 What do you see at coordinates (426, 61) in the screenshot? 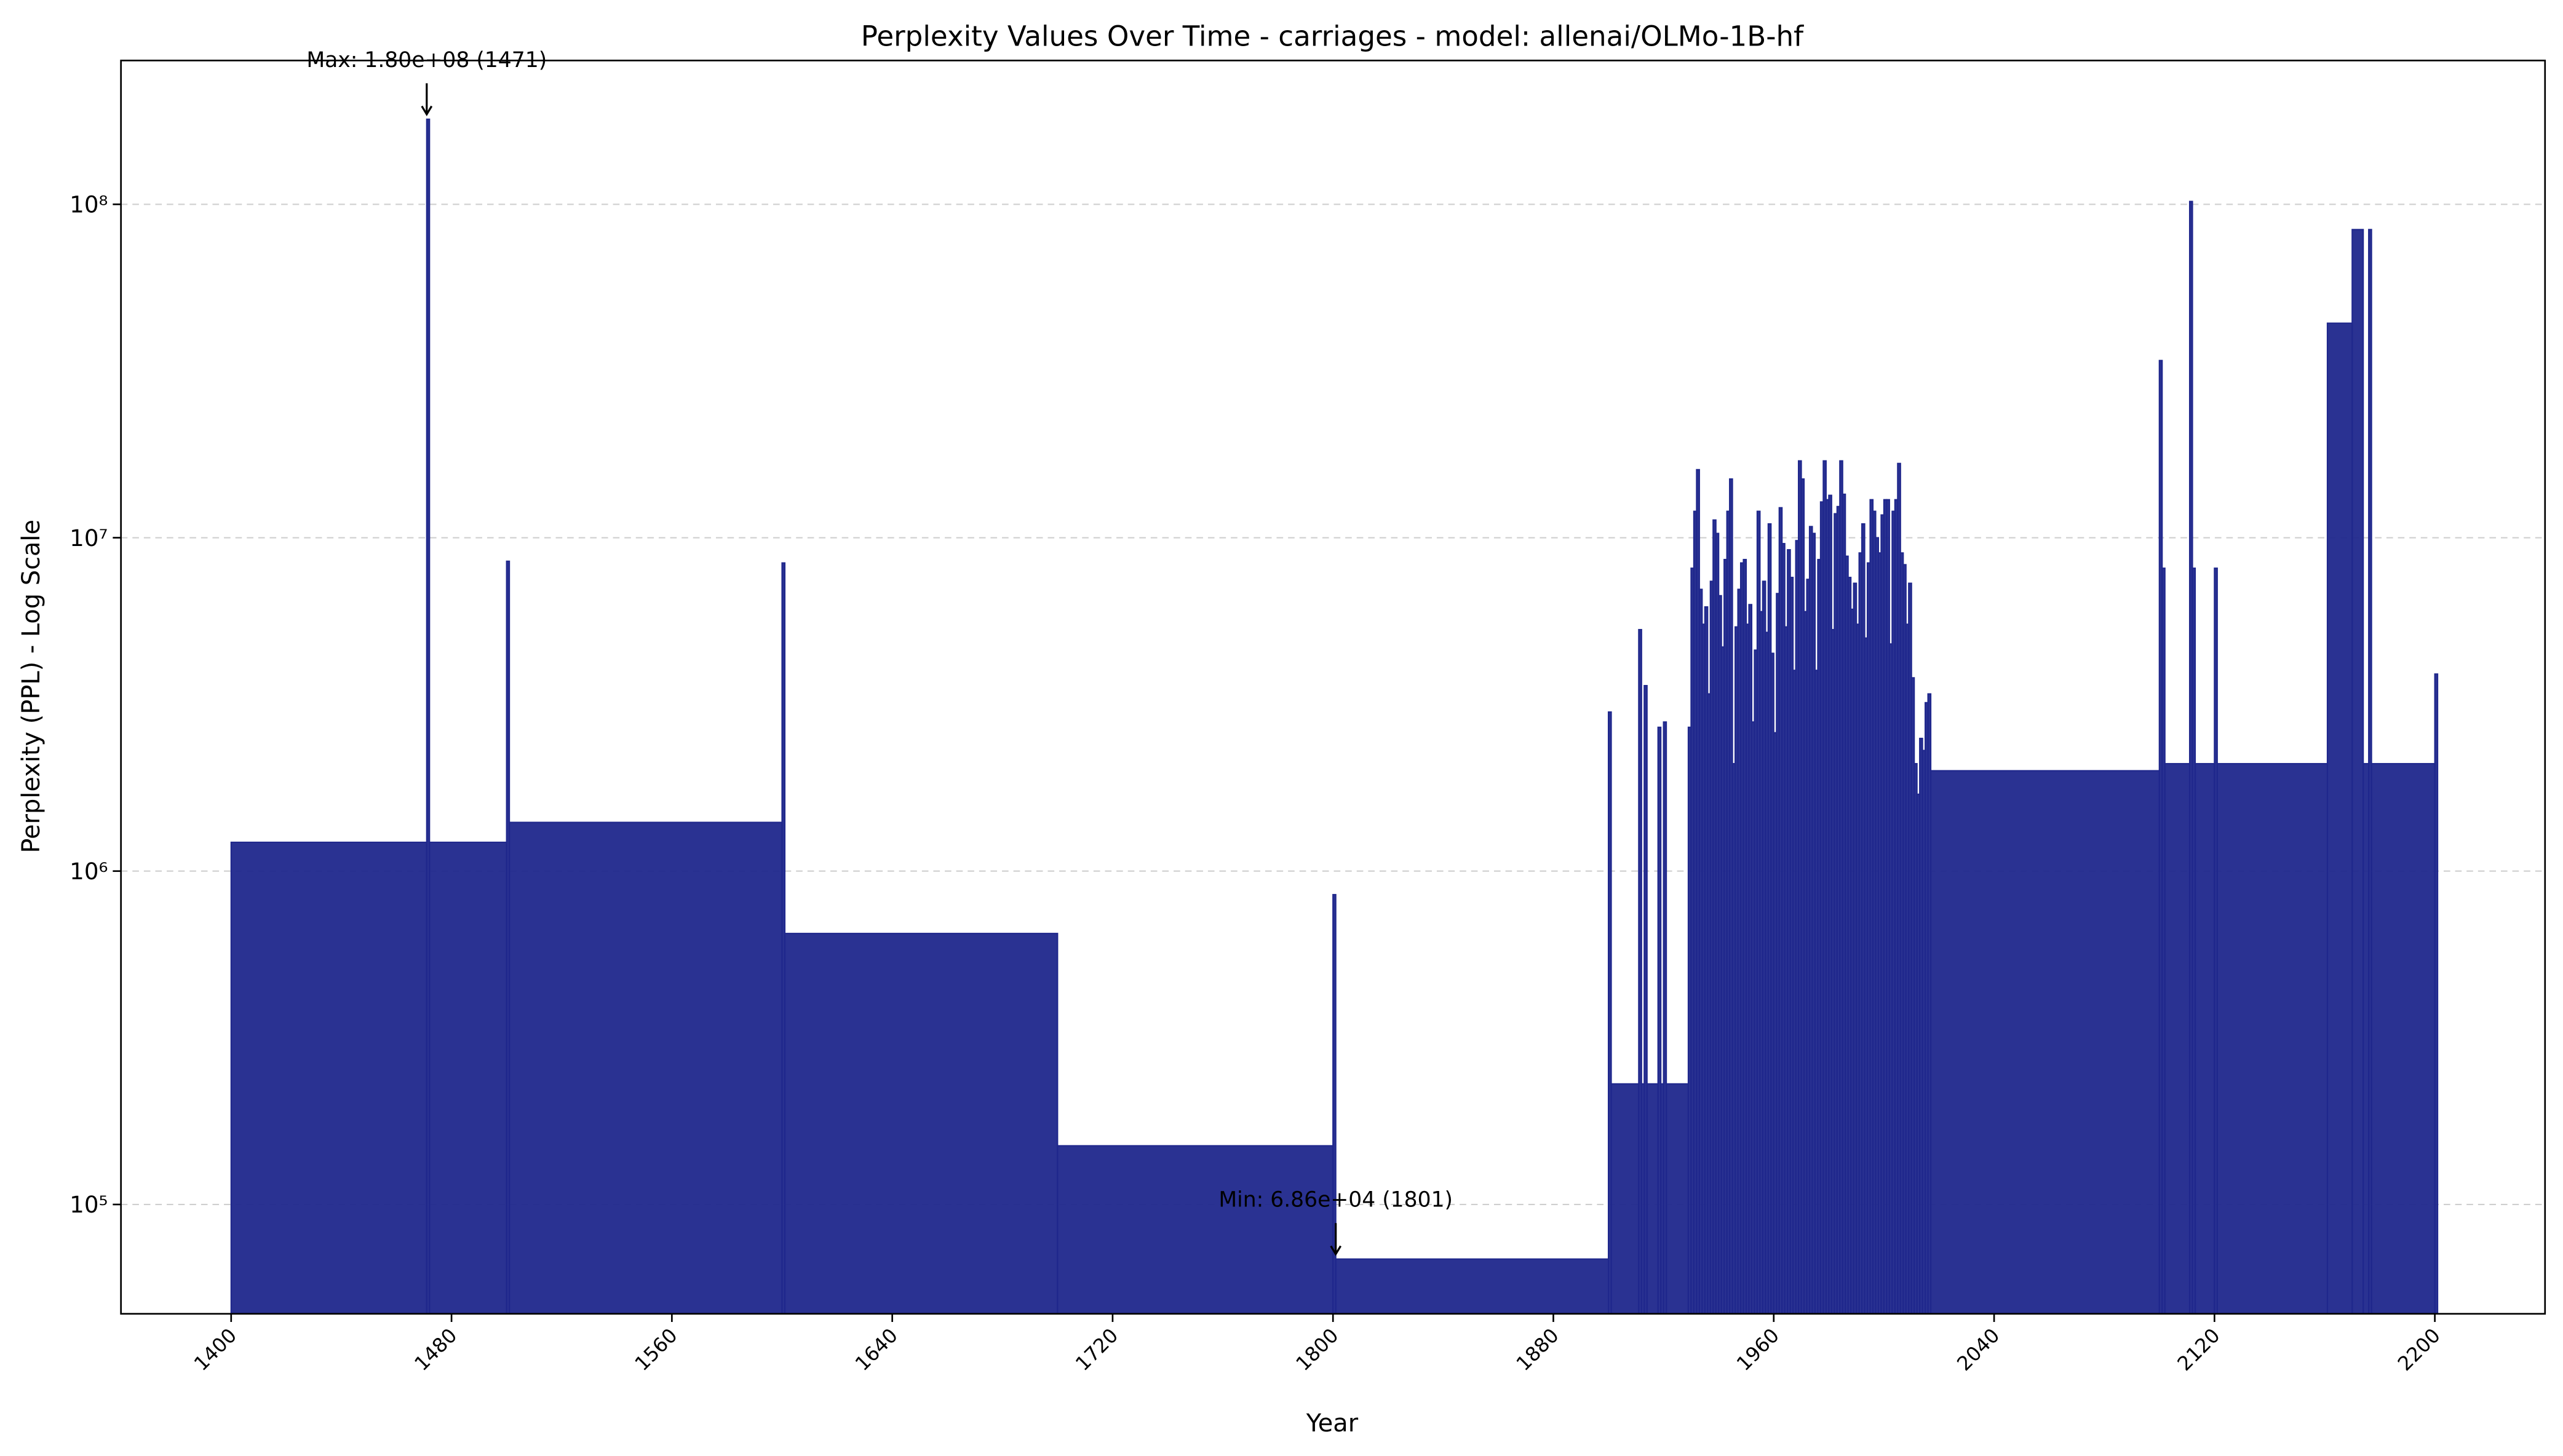
I see `annotation-text: Max: 1.80e+08 (1471)` at bounding box center [426, 61].